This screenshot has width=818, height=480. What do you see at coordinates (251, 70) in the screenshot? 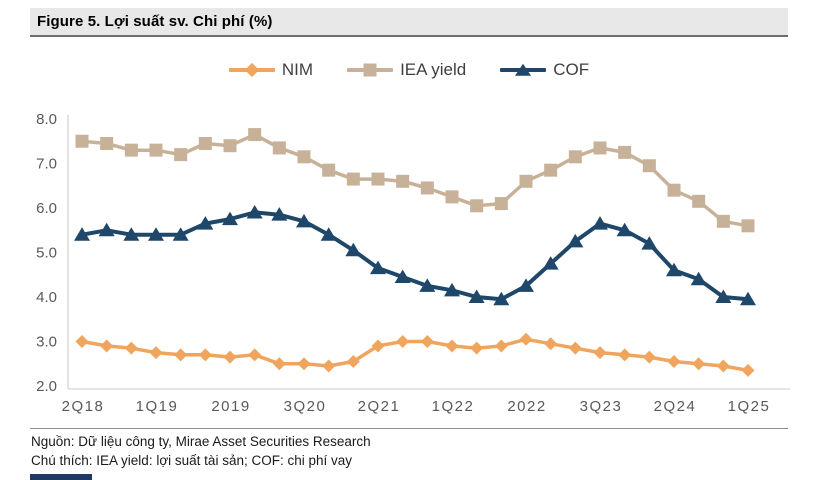
I see `nim-line-swatch` at bounding box center [251, 70].